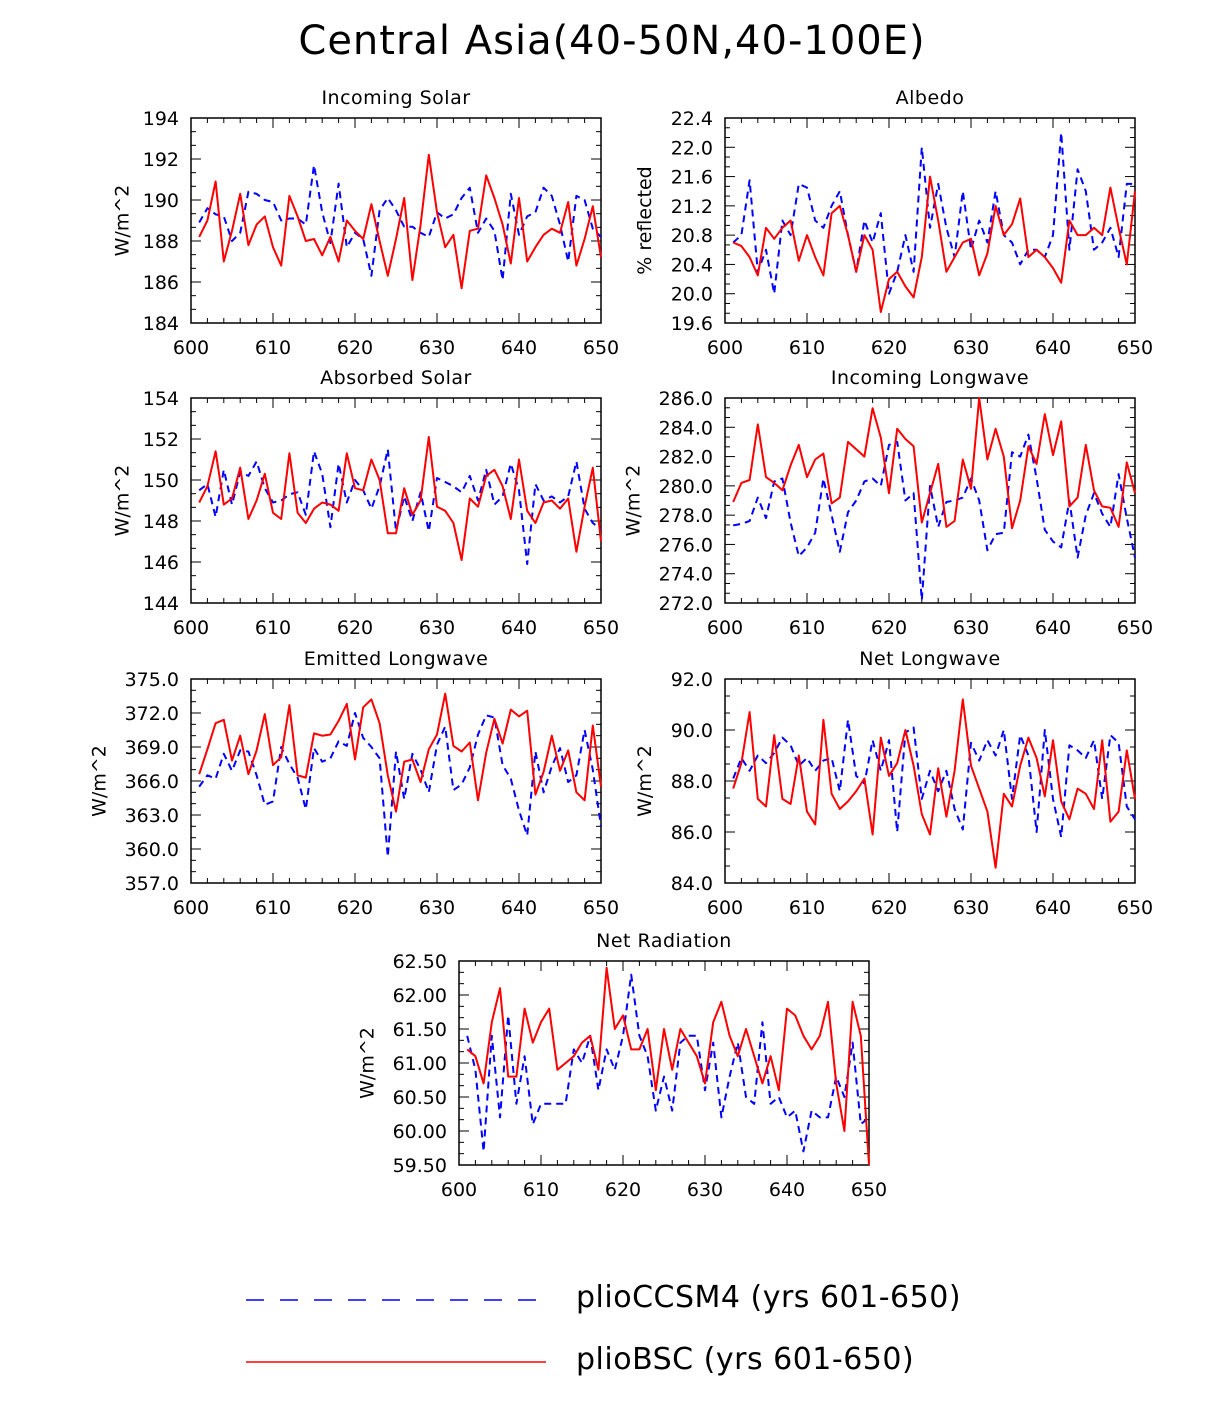 The height and width of the screenshot is (1402, 1224). I want to click on legend-label-plioCCSM4: plioCCSM4 (yrs 601-650), so click(769, 1297).